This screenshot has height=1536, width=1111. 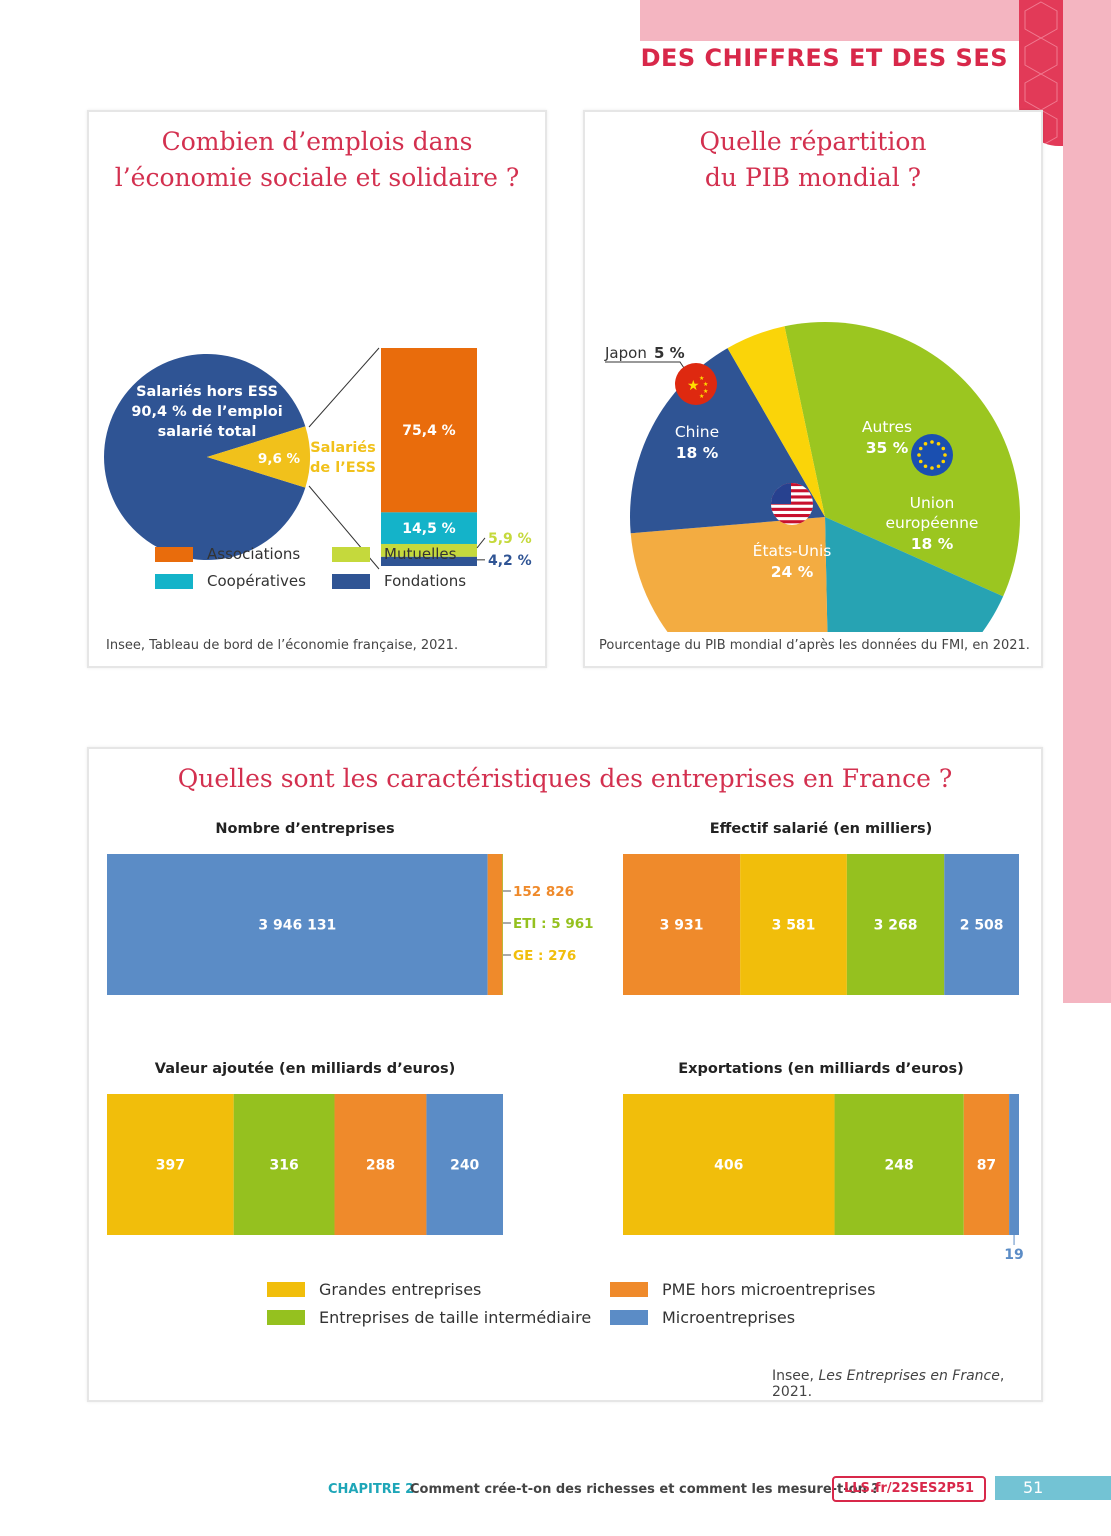 I want to click on bar-fondations, so click(x=429, y=561).